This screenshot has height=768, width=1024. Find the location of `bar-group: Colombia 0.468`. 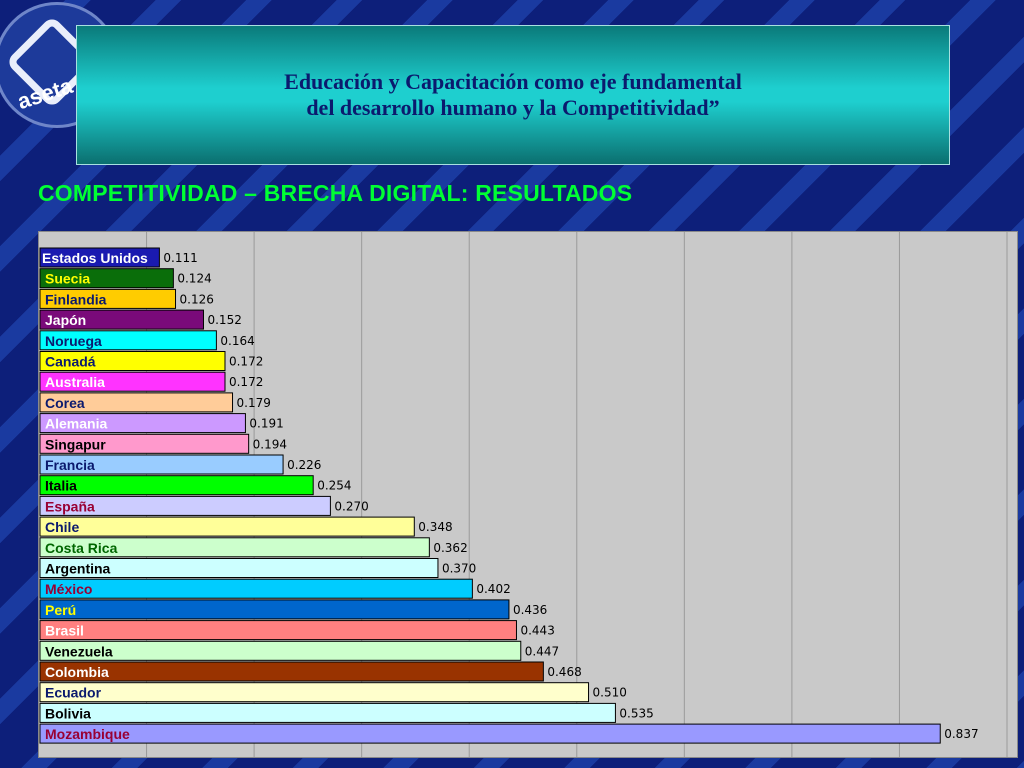

bar-group: Colombia 0.468 is located at coordinates (310, 671).